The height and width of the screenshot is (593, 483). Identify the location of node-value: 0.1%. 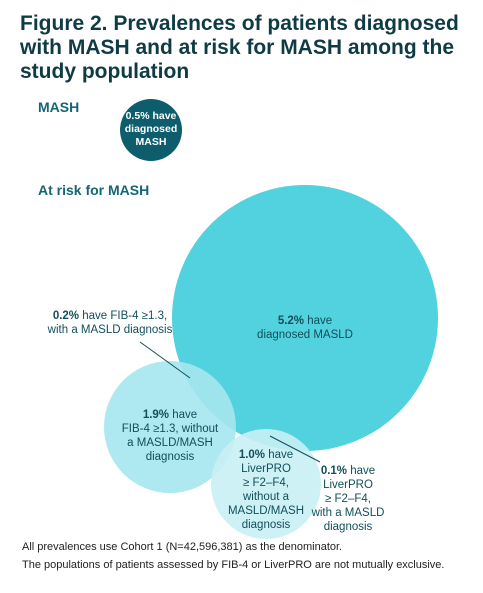
(334, 471).